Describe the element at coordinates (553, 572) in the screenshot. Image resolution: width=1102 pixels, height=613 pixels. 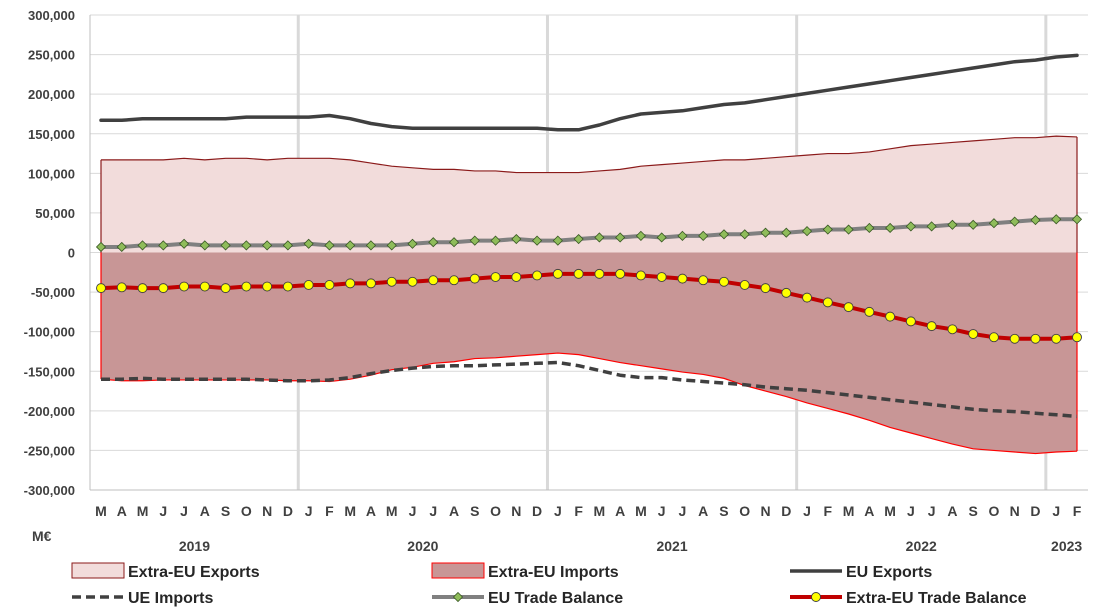
I see `legend-label: Extra-EU Imports` at that location.